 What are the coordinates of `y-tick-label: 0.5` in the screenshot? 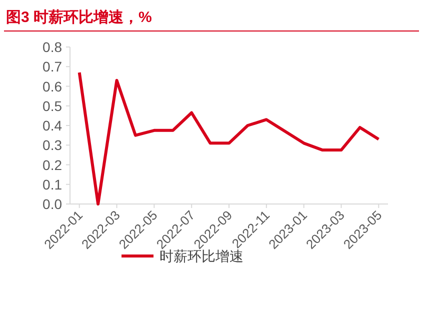 It's located at (52, 106).